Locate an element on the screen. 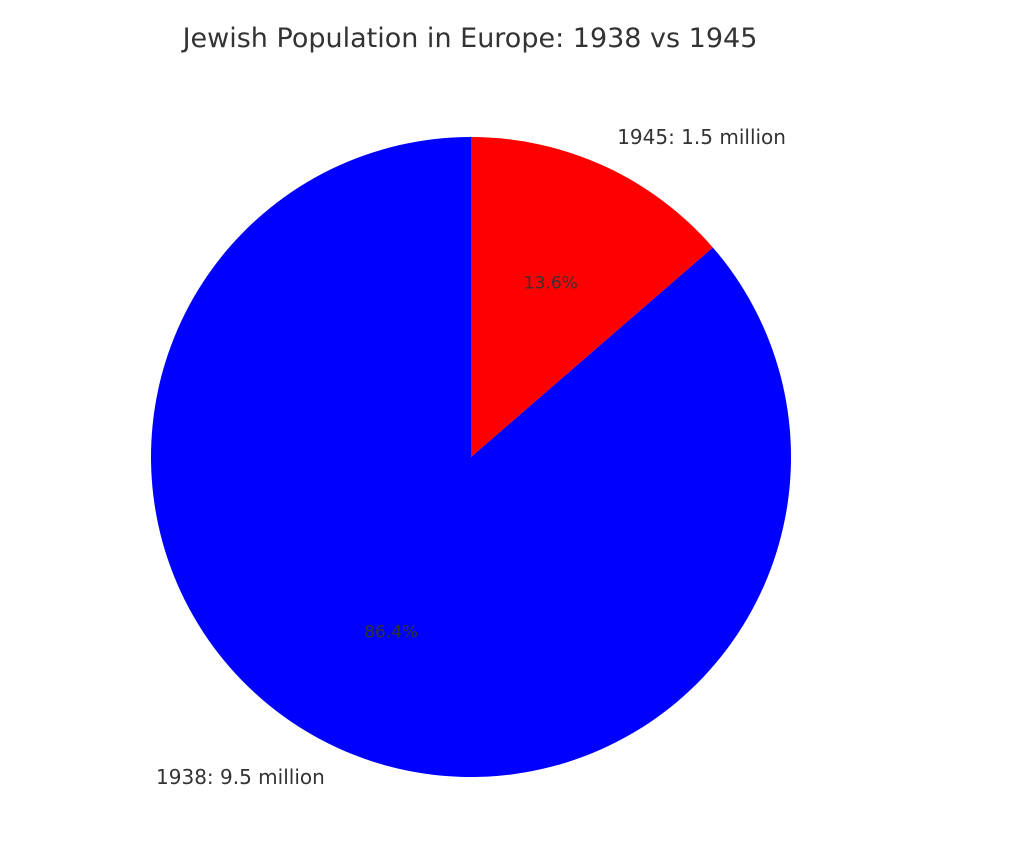 The width and height of the screenshot is (1024, 867). pie-percent-label-0: 86.4% is located at coordinates (391, 633).